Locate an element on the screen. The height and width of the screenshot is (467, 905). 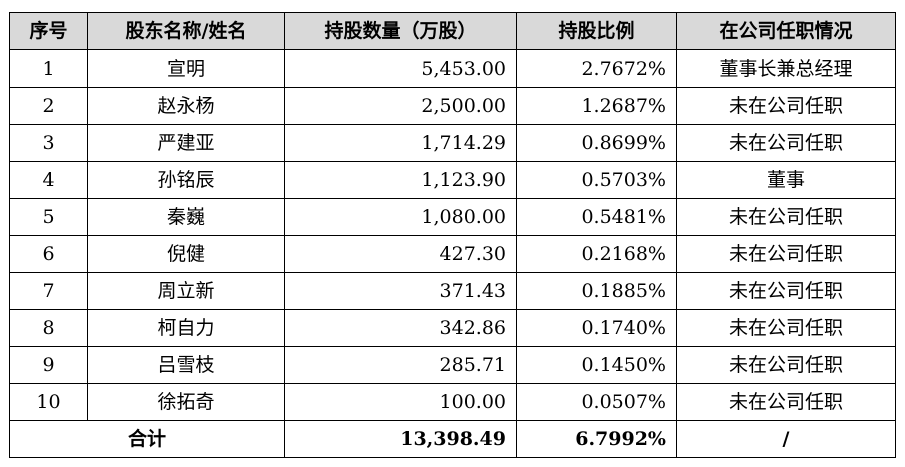
table-row: 2 赵永杨 2,500.00 1.2687% 未在公司任职 is located at coordinates (452, 106).